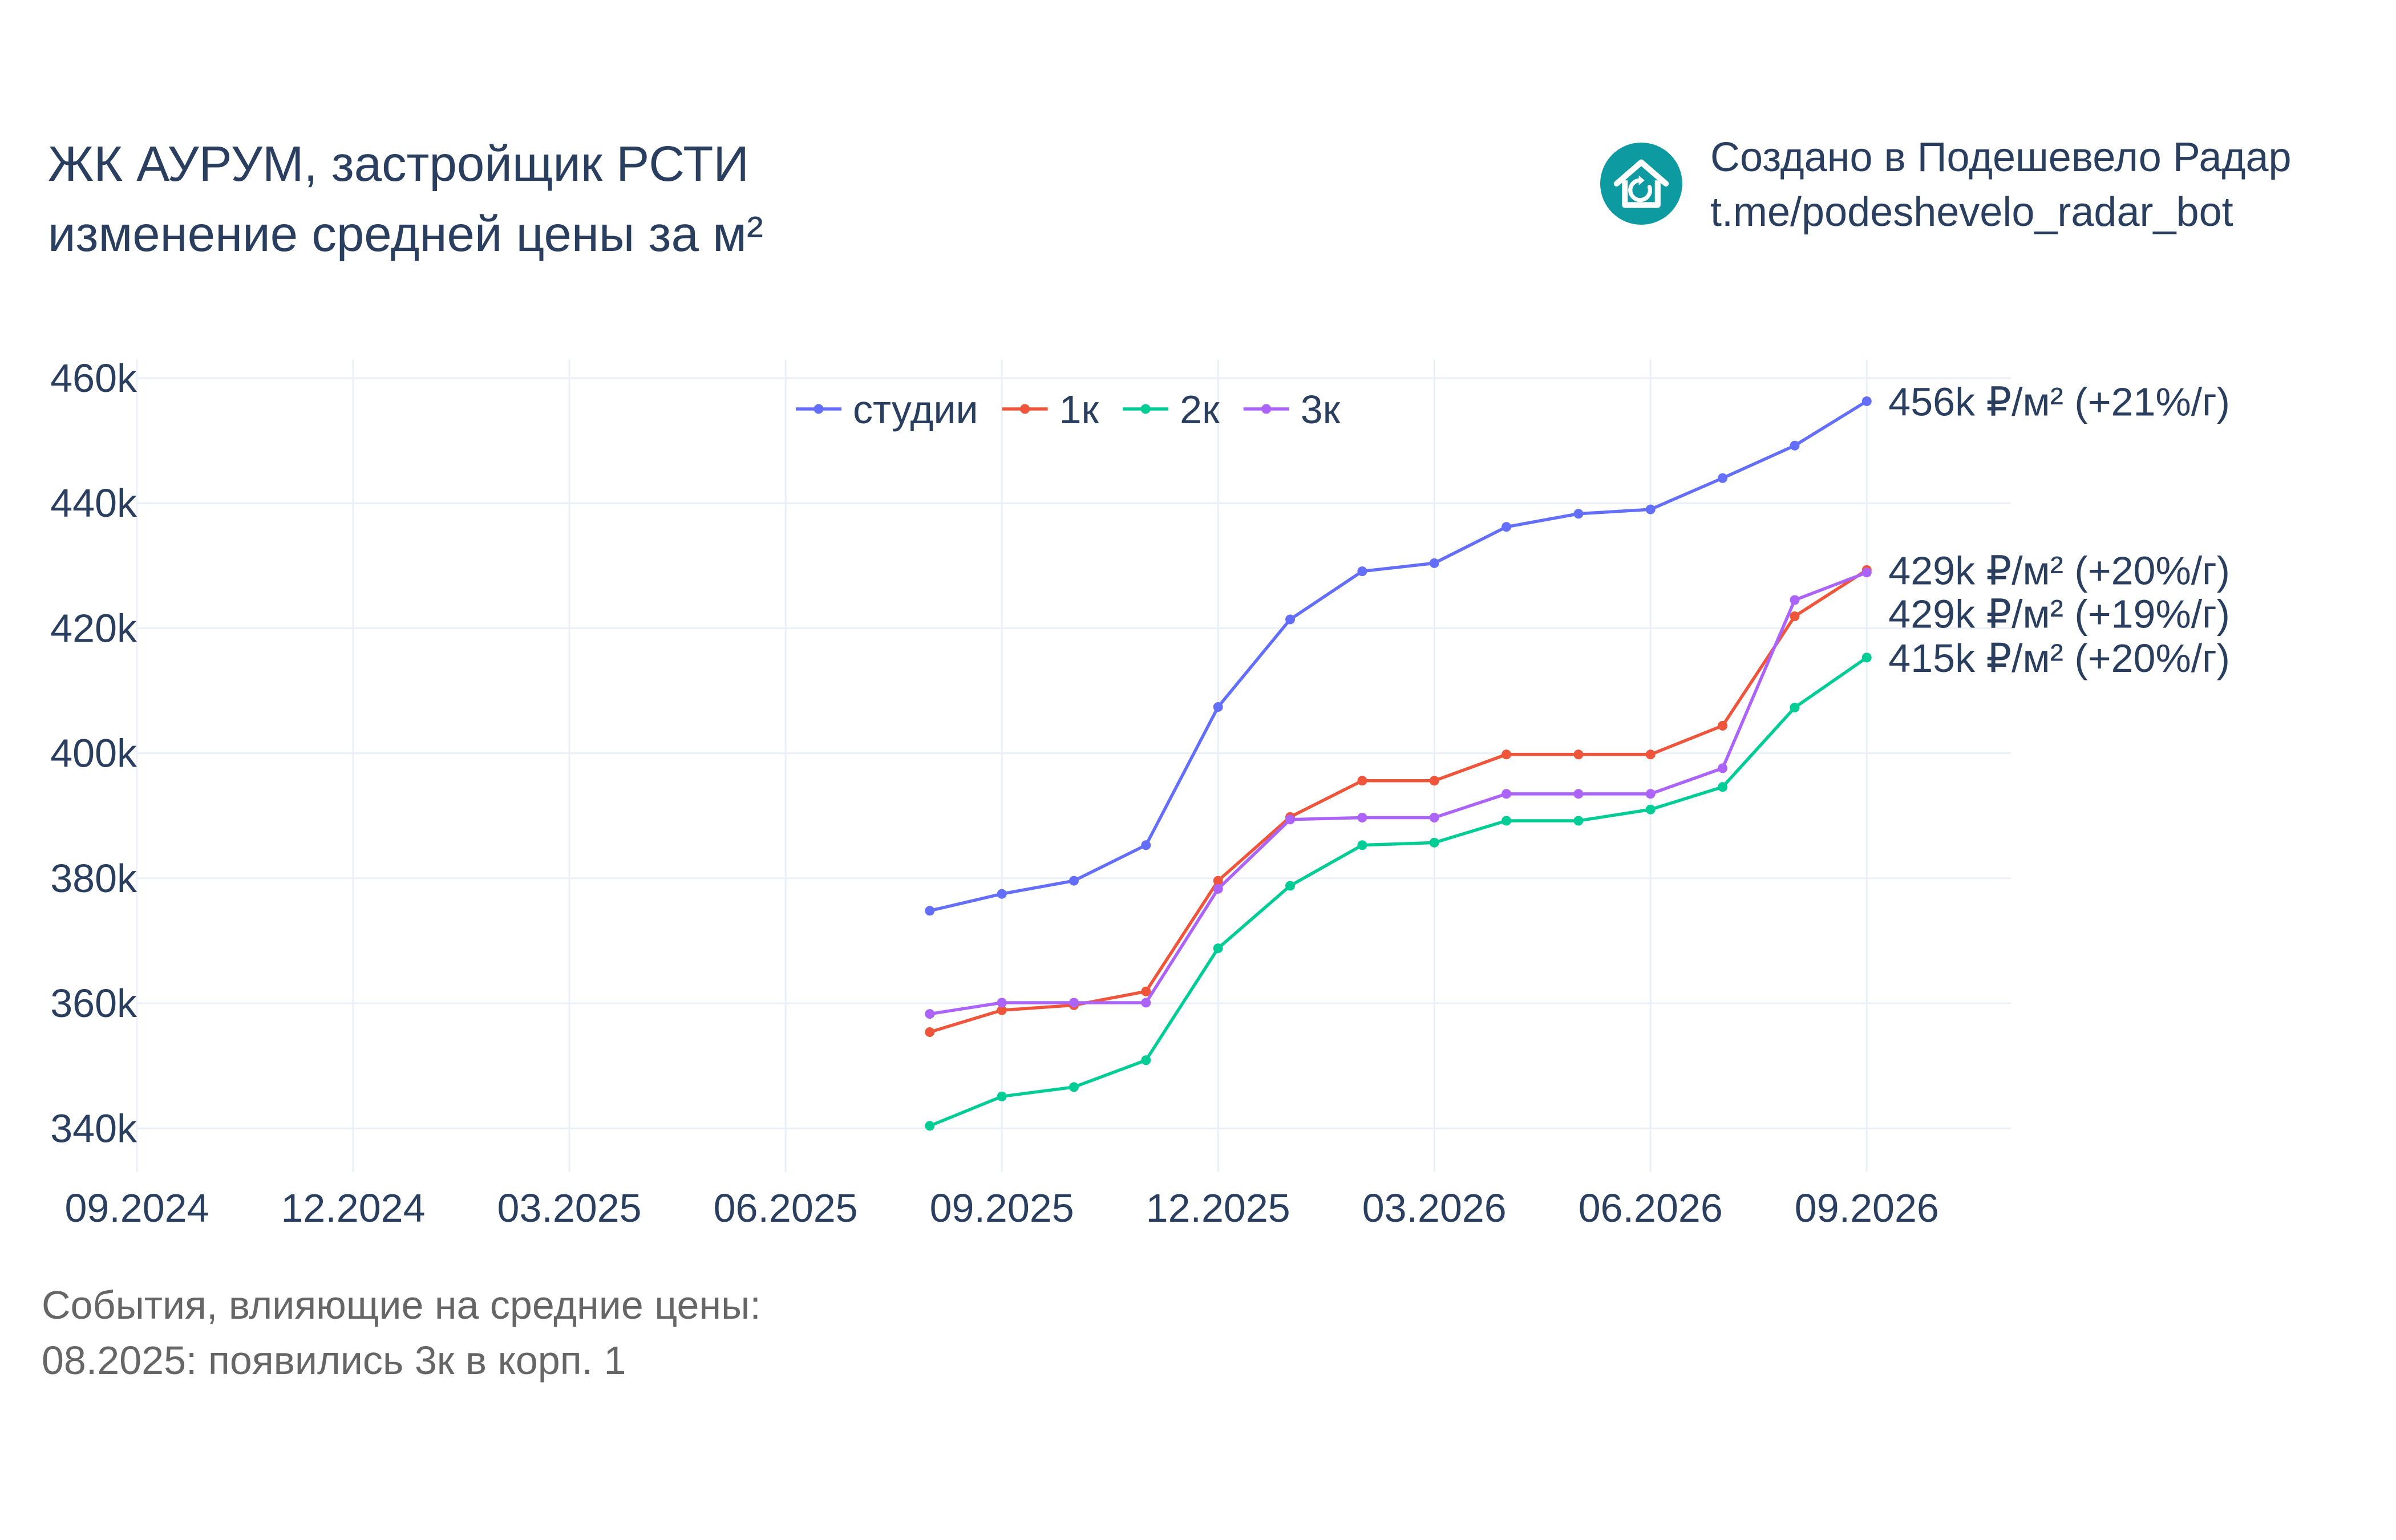  What do you see at coordinates (2001, 157) in the screenshot?
I see `brand-line-1: Создано в Подешевело Радар` at bounding box center [2001, 157].